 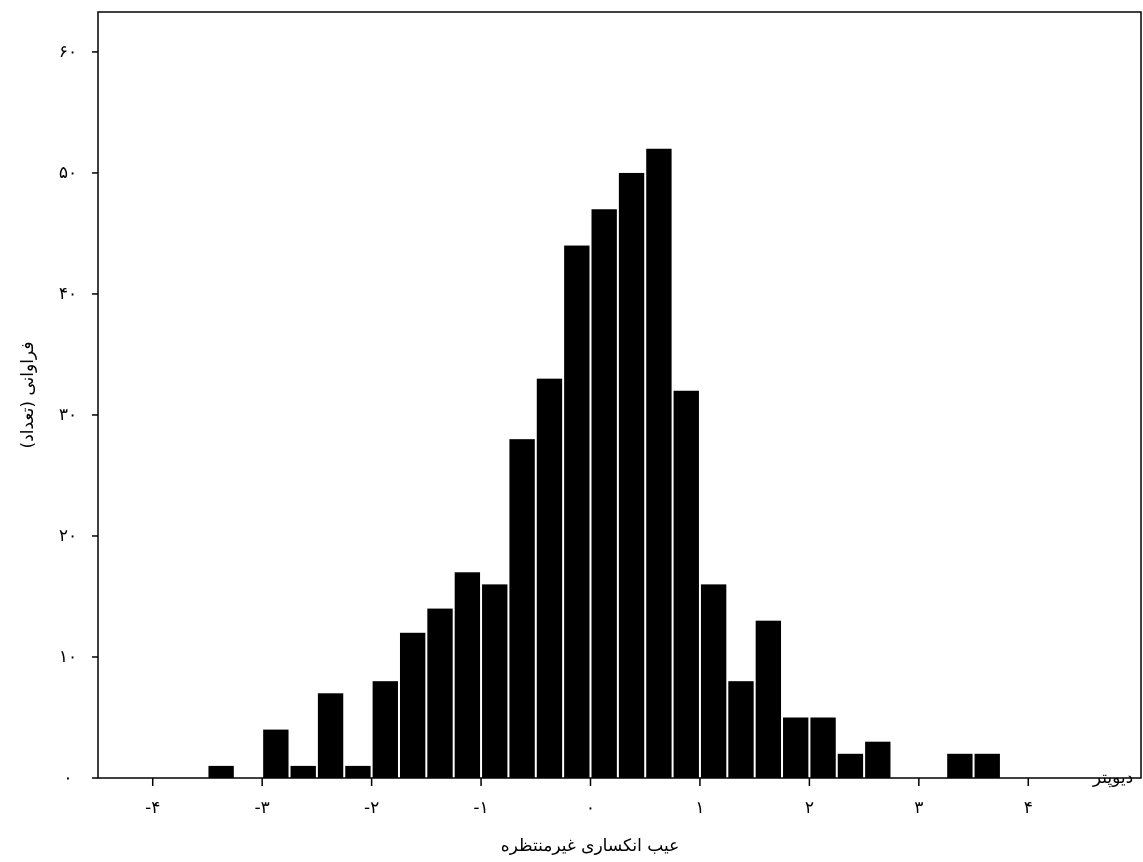 I want to click on y-tick-label: ۲۰, so click(x=68, y=536).